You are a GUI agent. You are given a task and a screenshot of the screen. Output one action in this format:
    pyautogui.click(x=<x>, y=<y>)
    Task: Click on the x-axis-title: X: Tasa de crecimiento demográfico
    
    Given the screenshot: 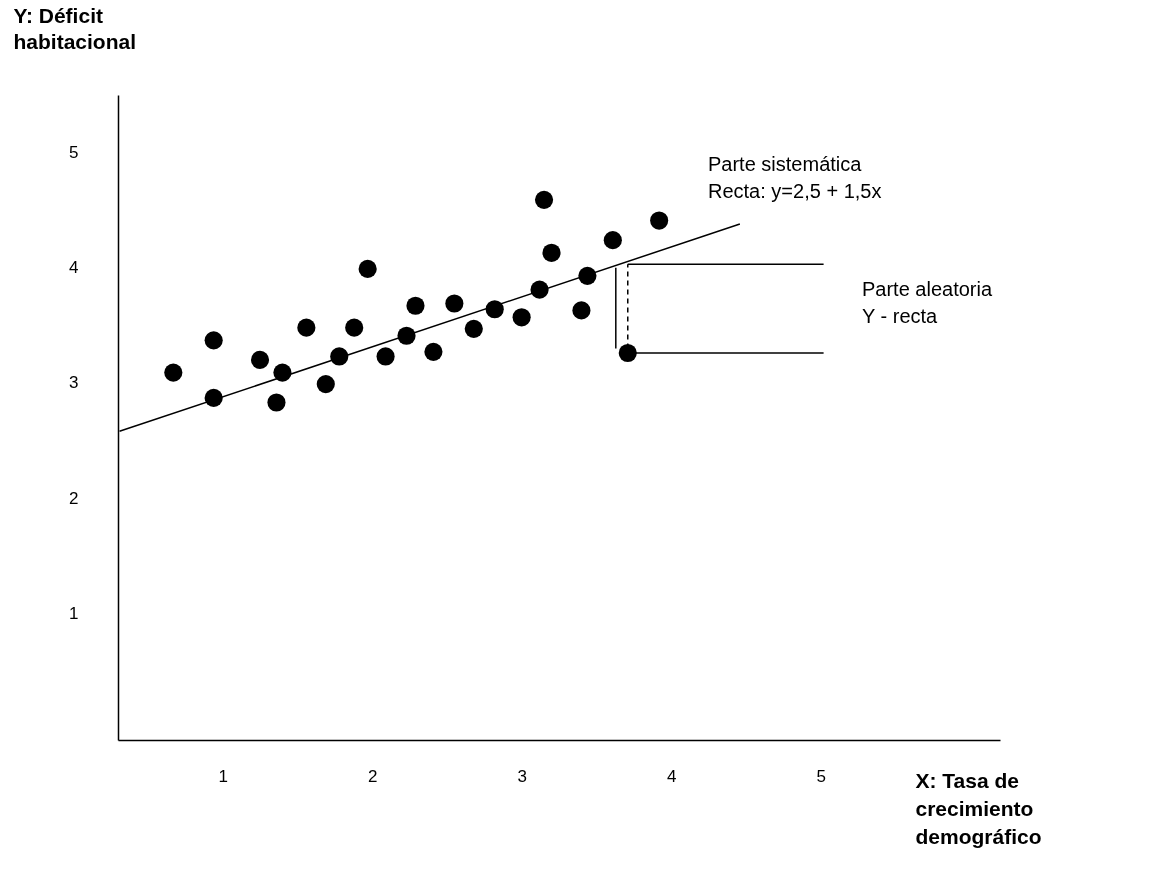 What is the action you would take?
    pyautogui.click(x=978, y=808)
    